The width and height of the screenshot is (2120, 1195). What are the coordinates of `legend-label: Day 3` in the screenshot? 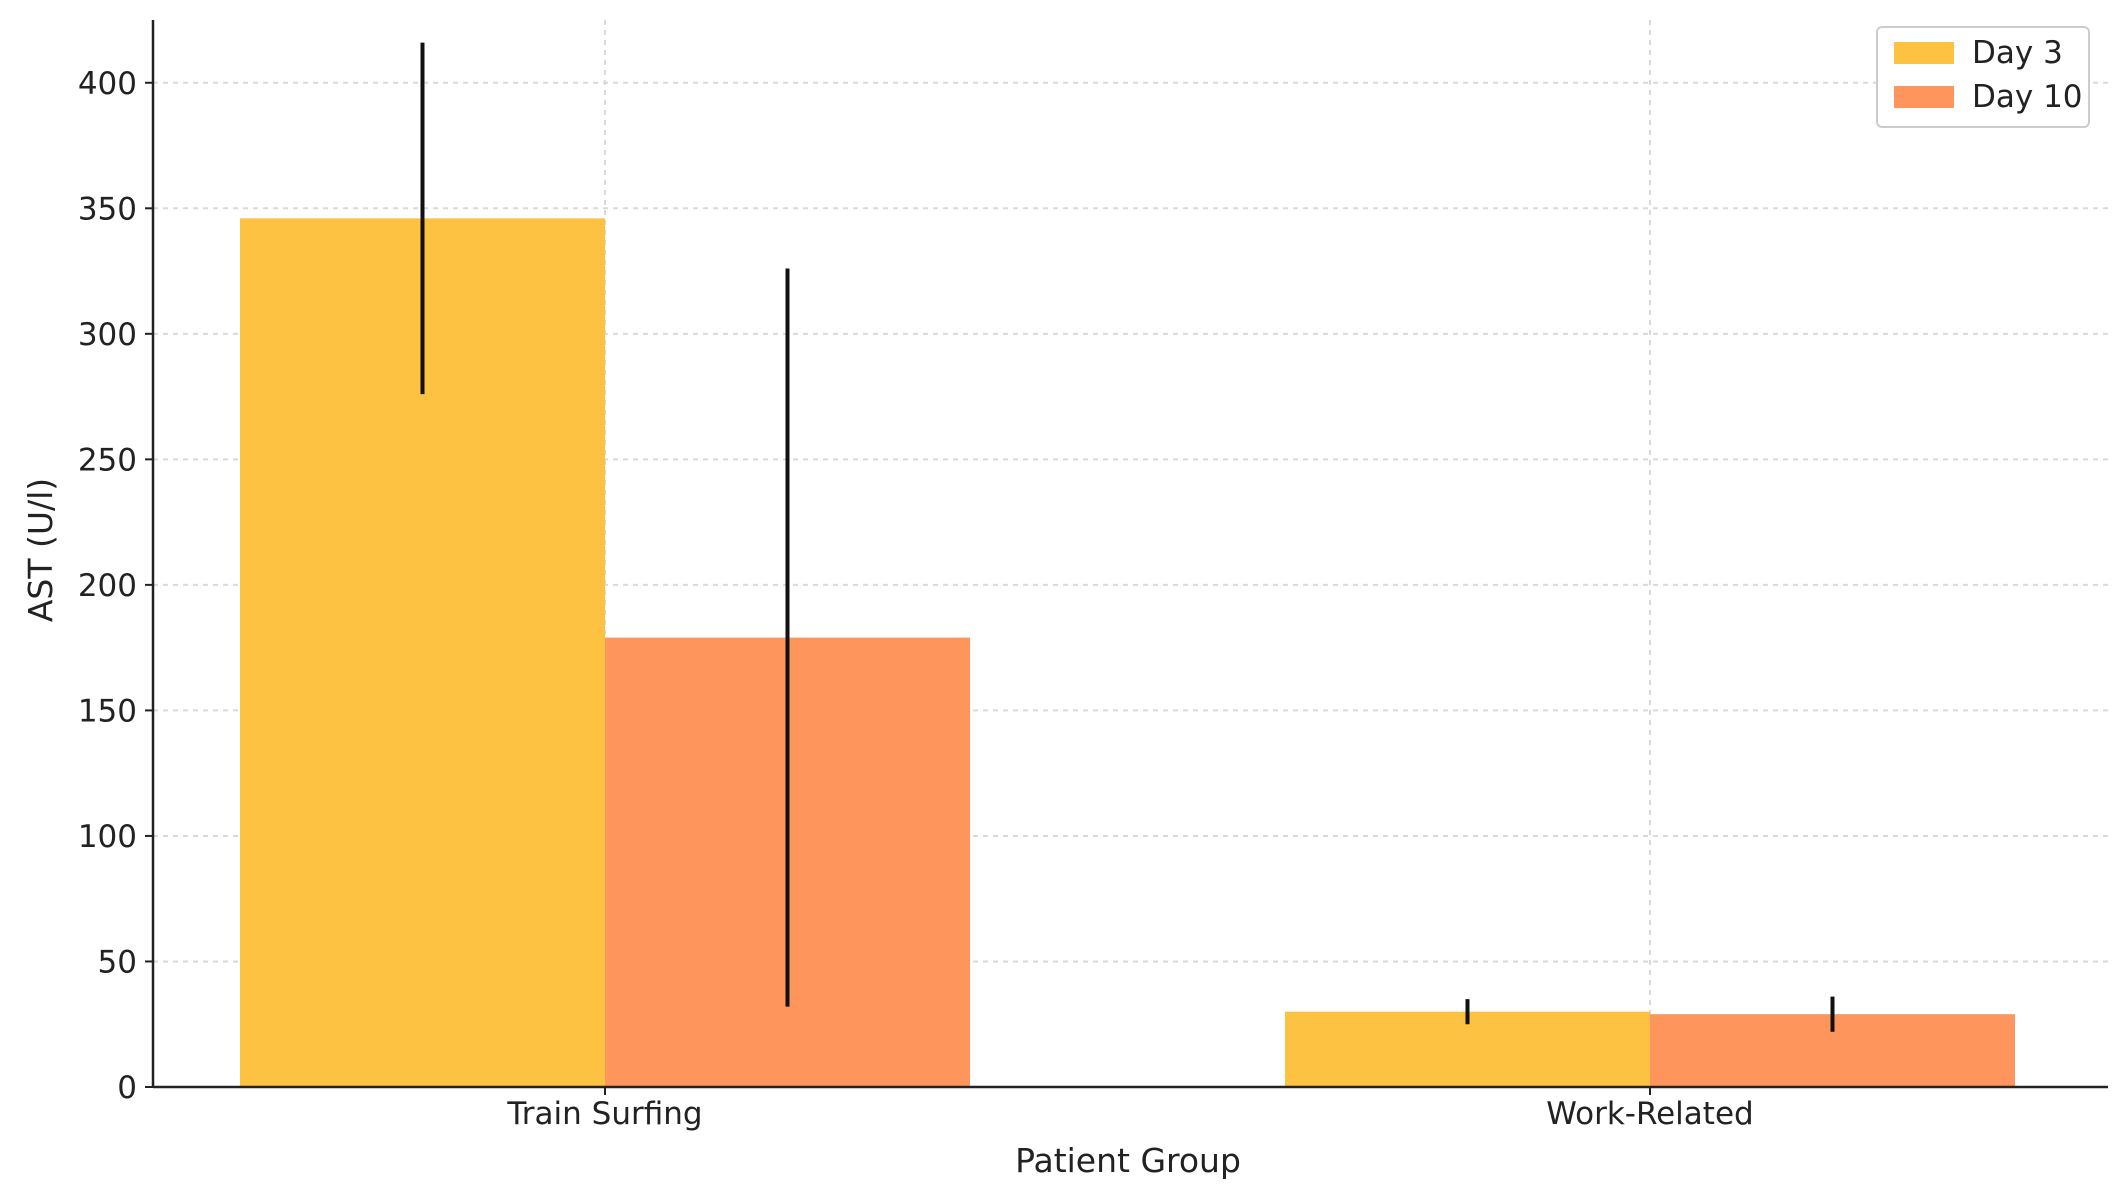 It's located at (2017, 53).